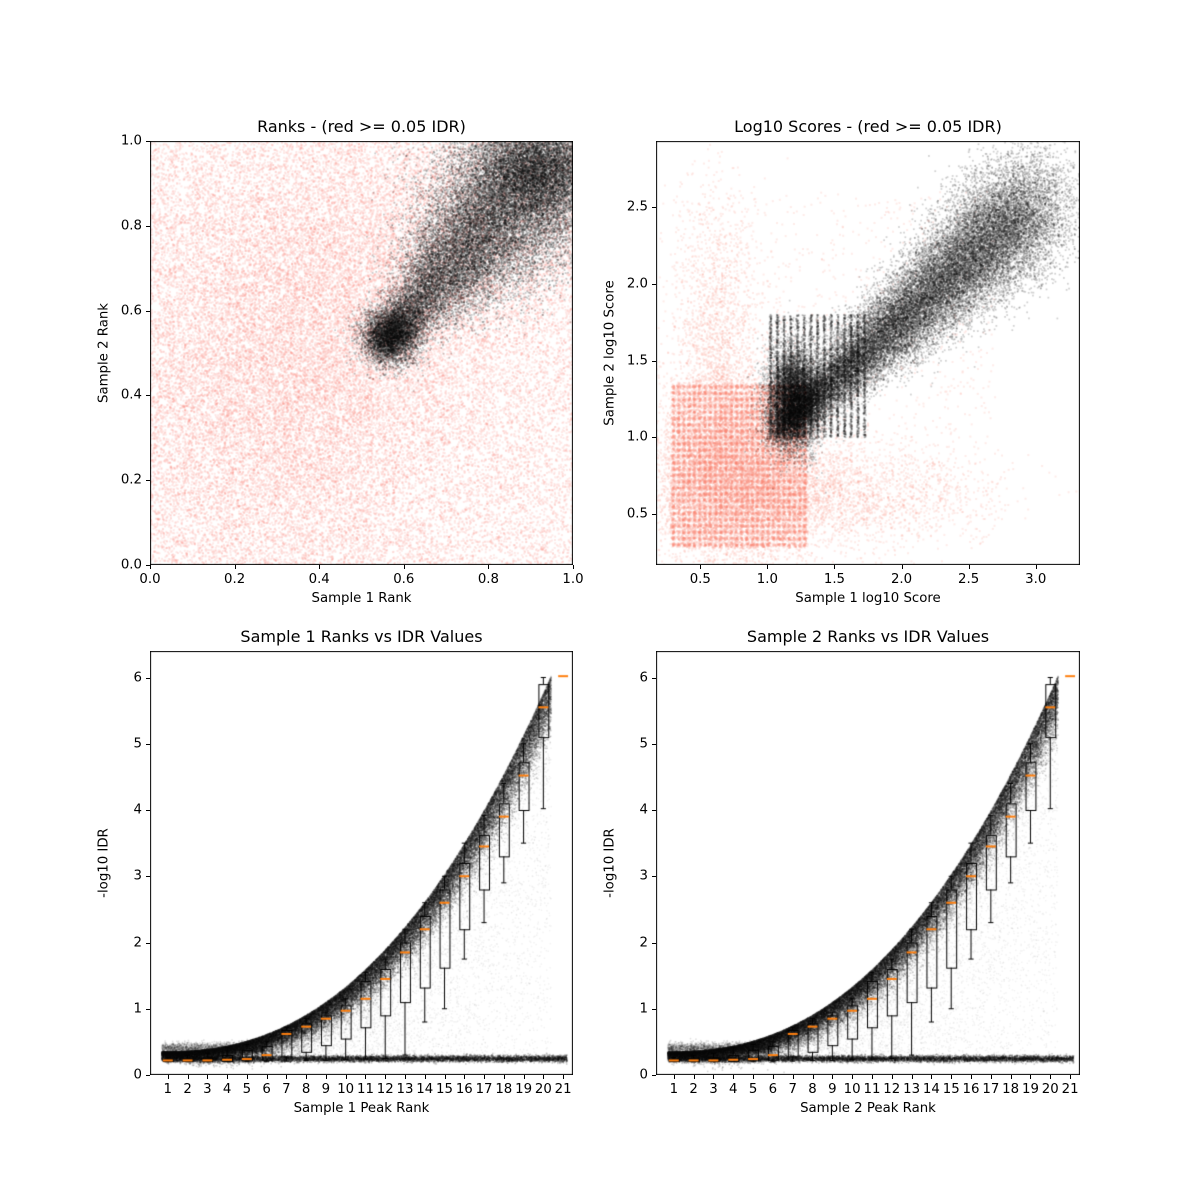 This screenshot has height=1200, width=1200. Describe the element at coordinates (643, 677) in the screenshot. I see `y-tick-label: 6` at that location.